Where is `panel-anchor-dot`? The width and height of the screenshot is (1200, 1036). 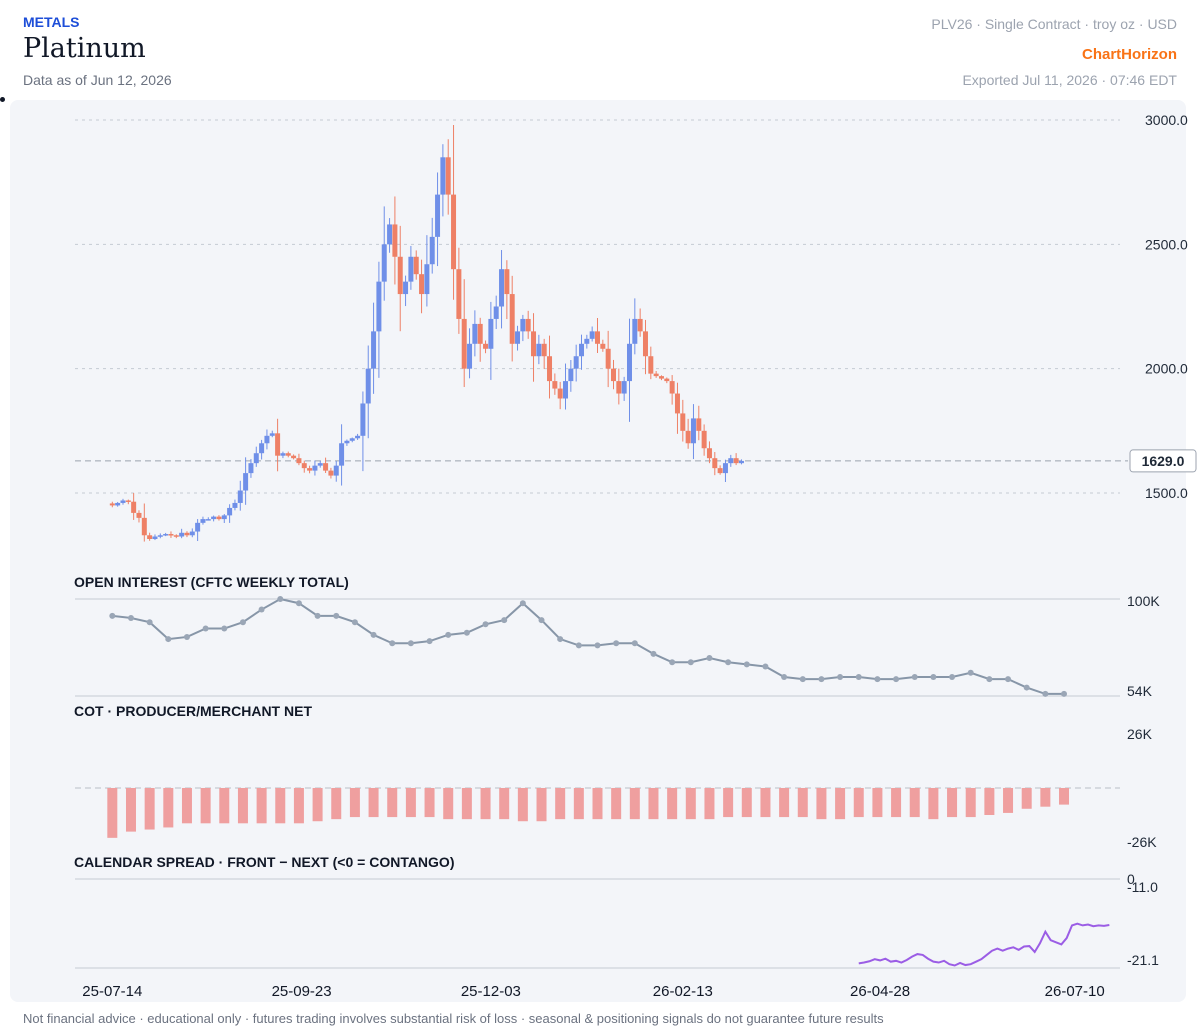 panel-anchor-dot is located at coordinates (2, 99).